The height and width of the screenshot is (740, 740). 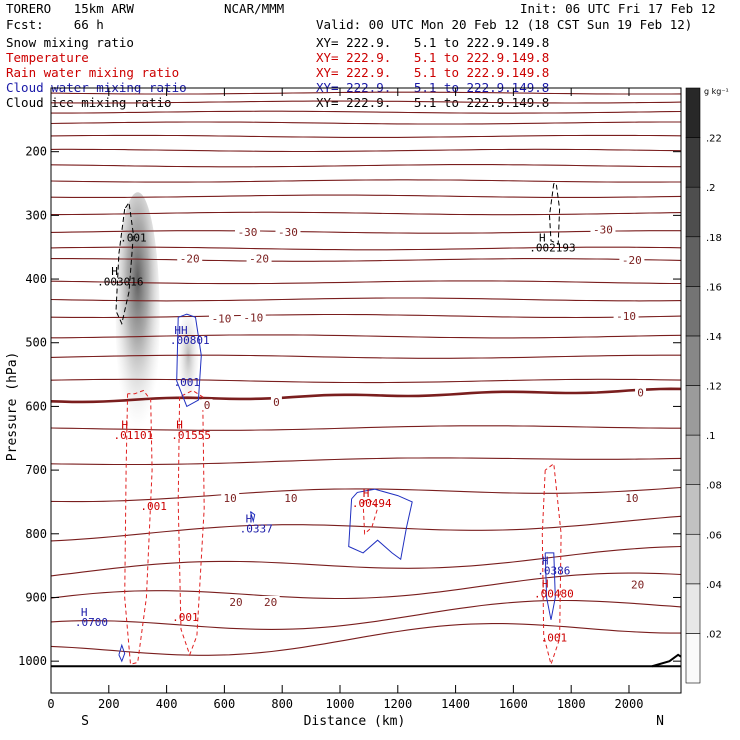 What do you see at coordinates (91, 622) in the screenshot?
I see `contour-annotation: .0700` at bounding box center [91, 622].